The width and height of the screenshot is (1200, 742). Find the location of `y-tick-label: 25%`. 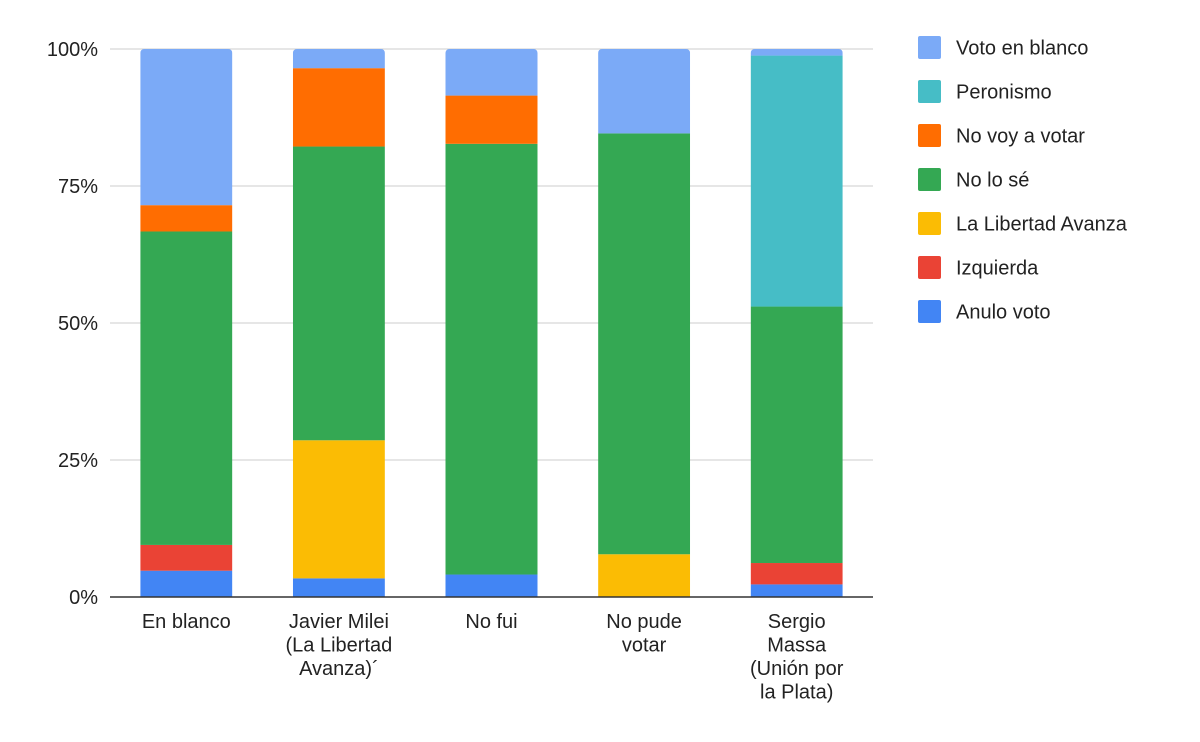

y-tick-label: 25% is located at coordinates (78, 461).